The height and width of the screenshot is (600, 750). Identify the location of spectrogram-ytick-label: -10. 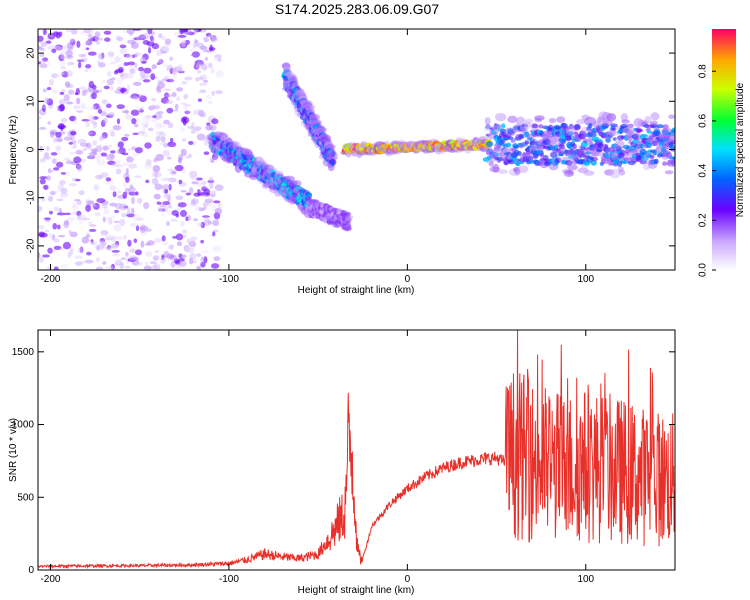
(31, 197).